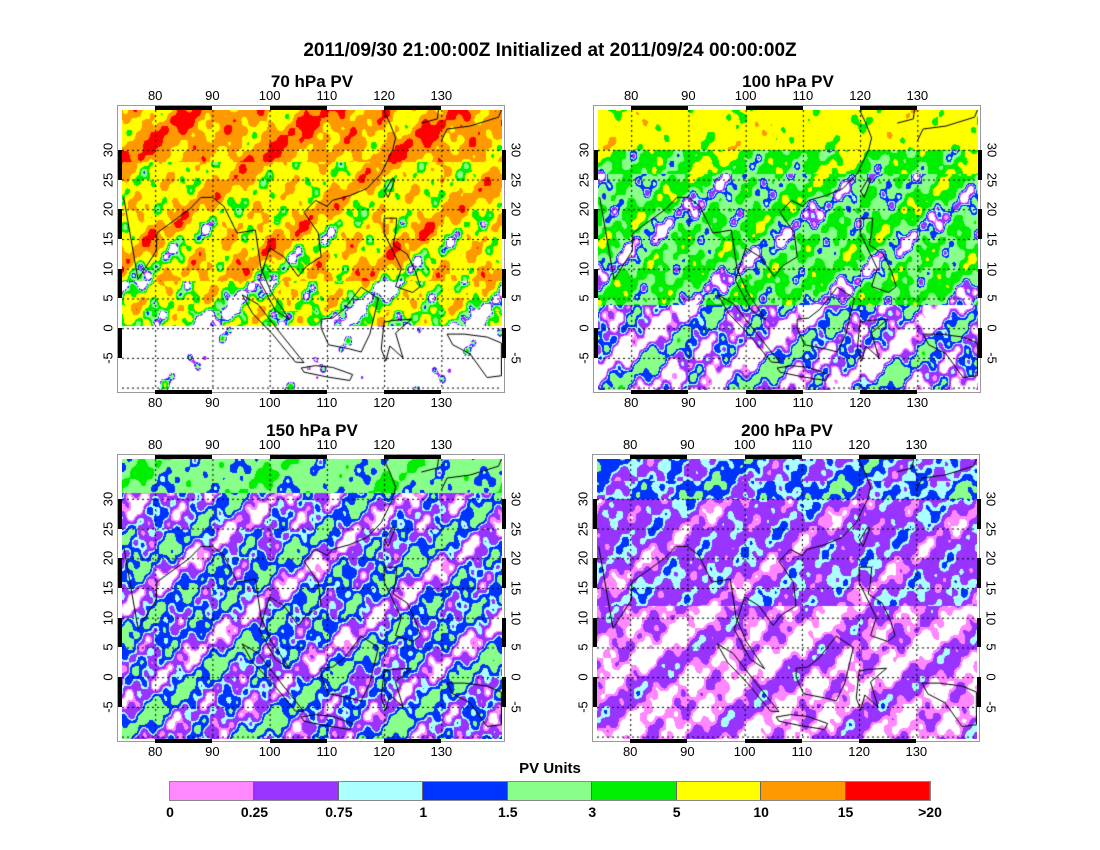 The width and height of the screenshot is (1100, 850). I want to click on colorbar-label: 0, so click(170, 812).